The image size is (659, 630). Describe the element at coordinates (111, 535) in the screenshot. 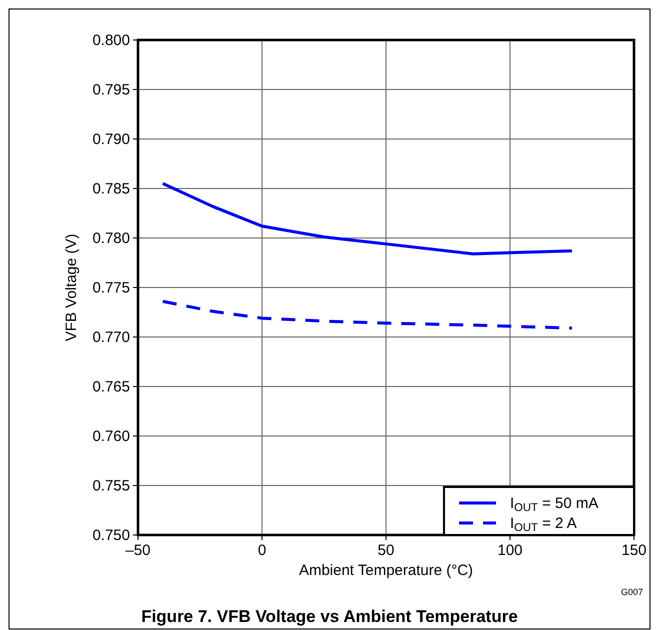

I see `y-tick-label: 0.750` at that location.